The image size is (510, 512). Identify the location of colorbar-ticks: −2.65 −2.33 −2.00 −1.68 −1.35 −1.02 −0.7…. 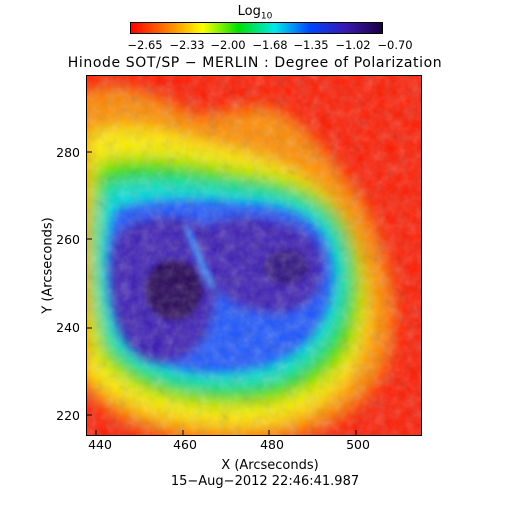
(261, 46).